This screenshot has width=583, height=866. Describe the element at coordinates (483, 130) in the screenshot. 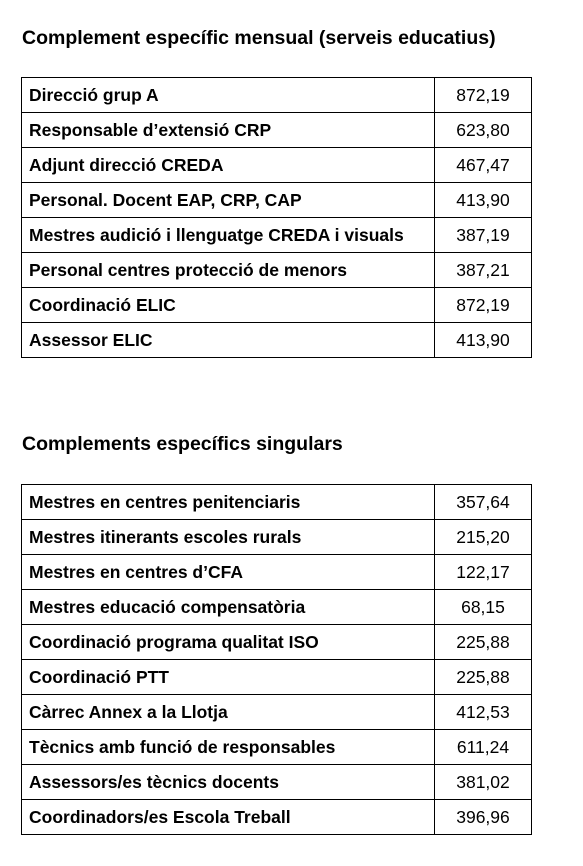

I see `row-value: 623,80` at that location.